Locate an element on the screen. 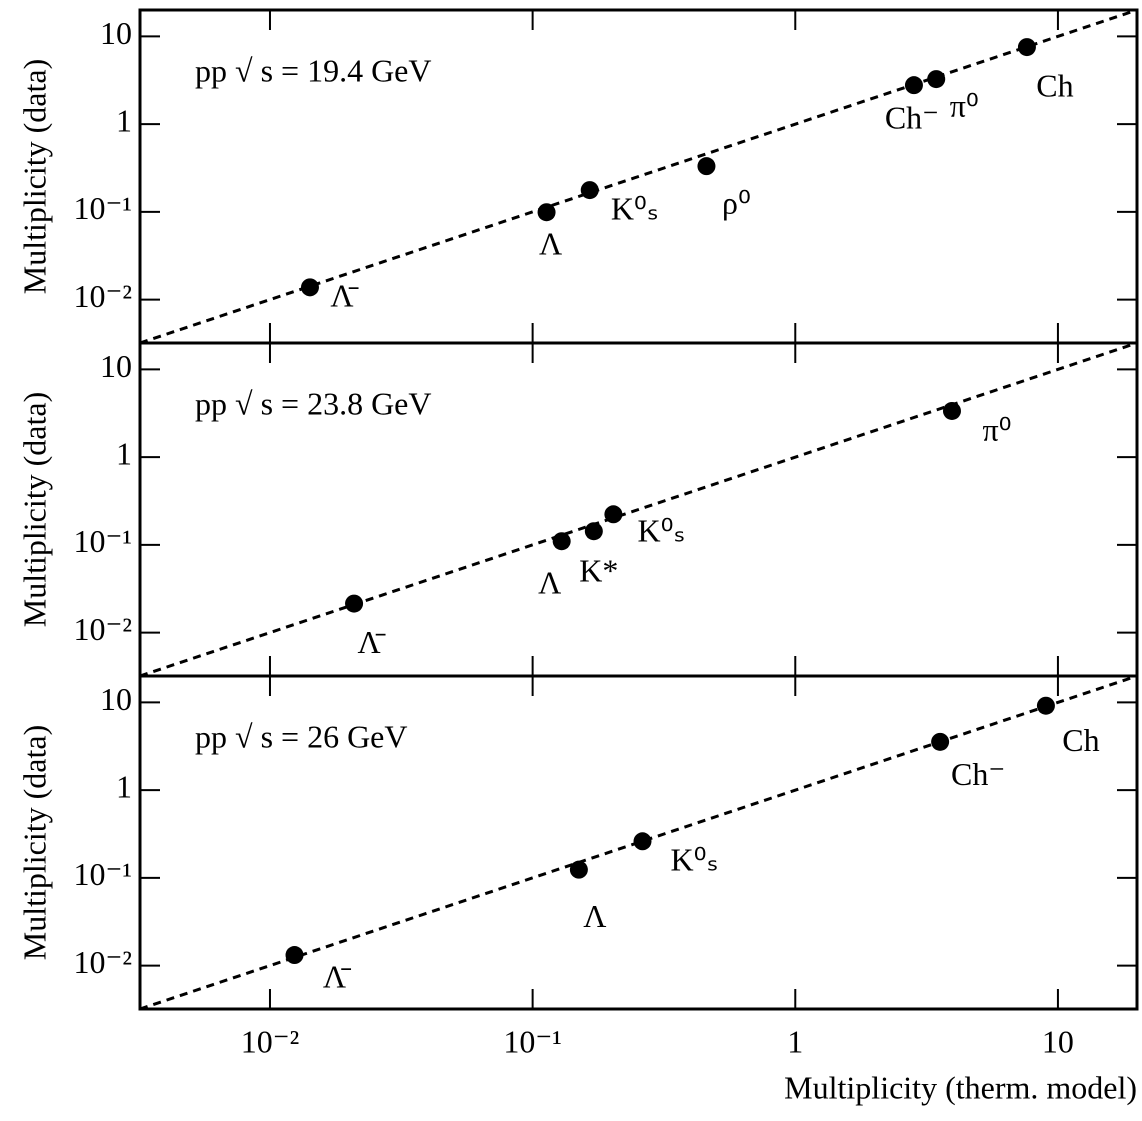 Image resolution: width=1142 pixels, height=1121 pixels. annotation: pp √ s = 19.4 GeV is located at coordinates (313, 70).